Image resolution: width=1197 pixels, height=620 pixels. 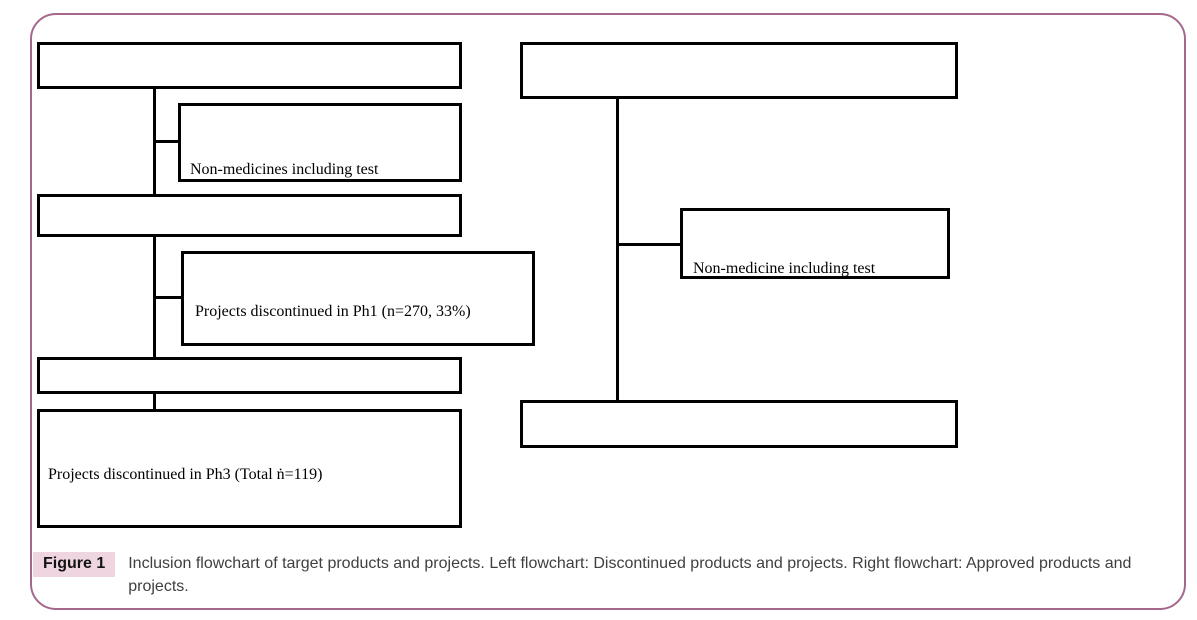 I want to click on box-line: Non-medicines including test, so click(x=284, y=169).